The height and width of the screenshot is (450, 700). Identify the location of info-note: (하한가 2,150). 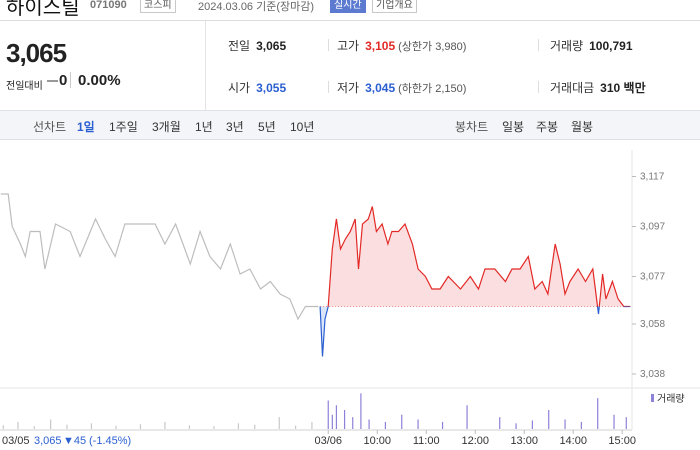
(432, 89).